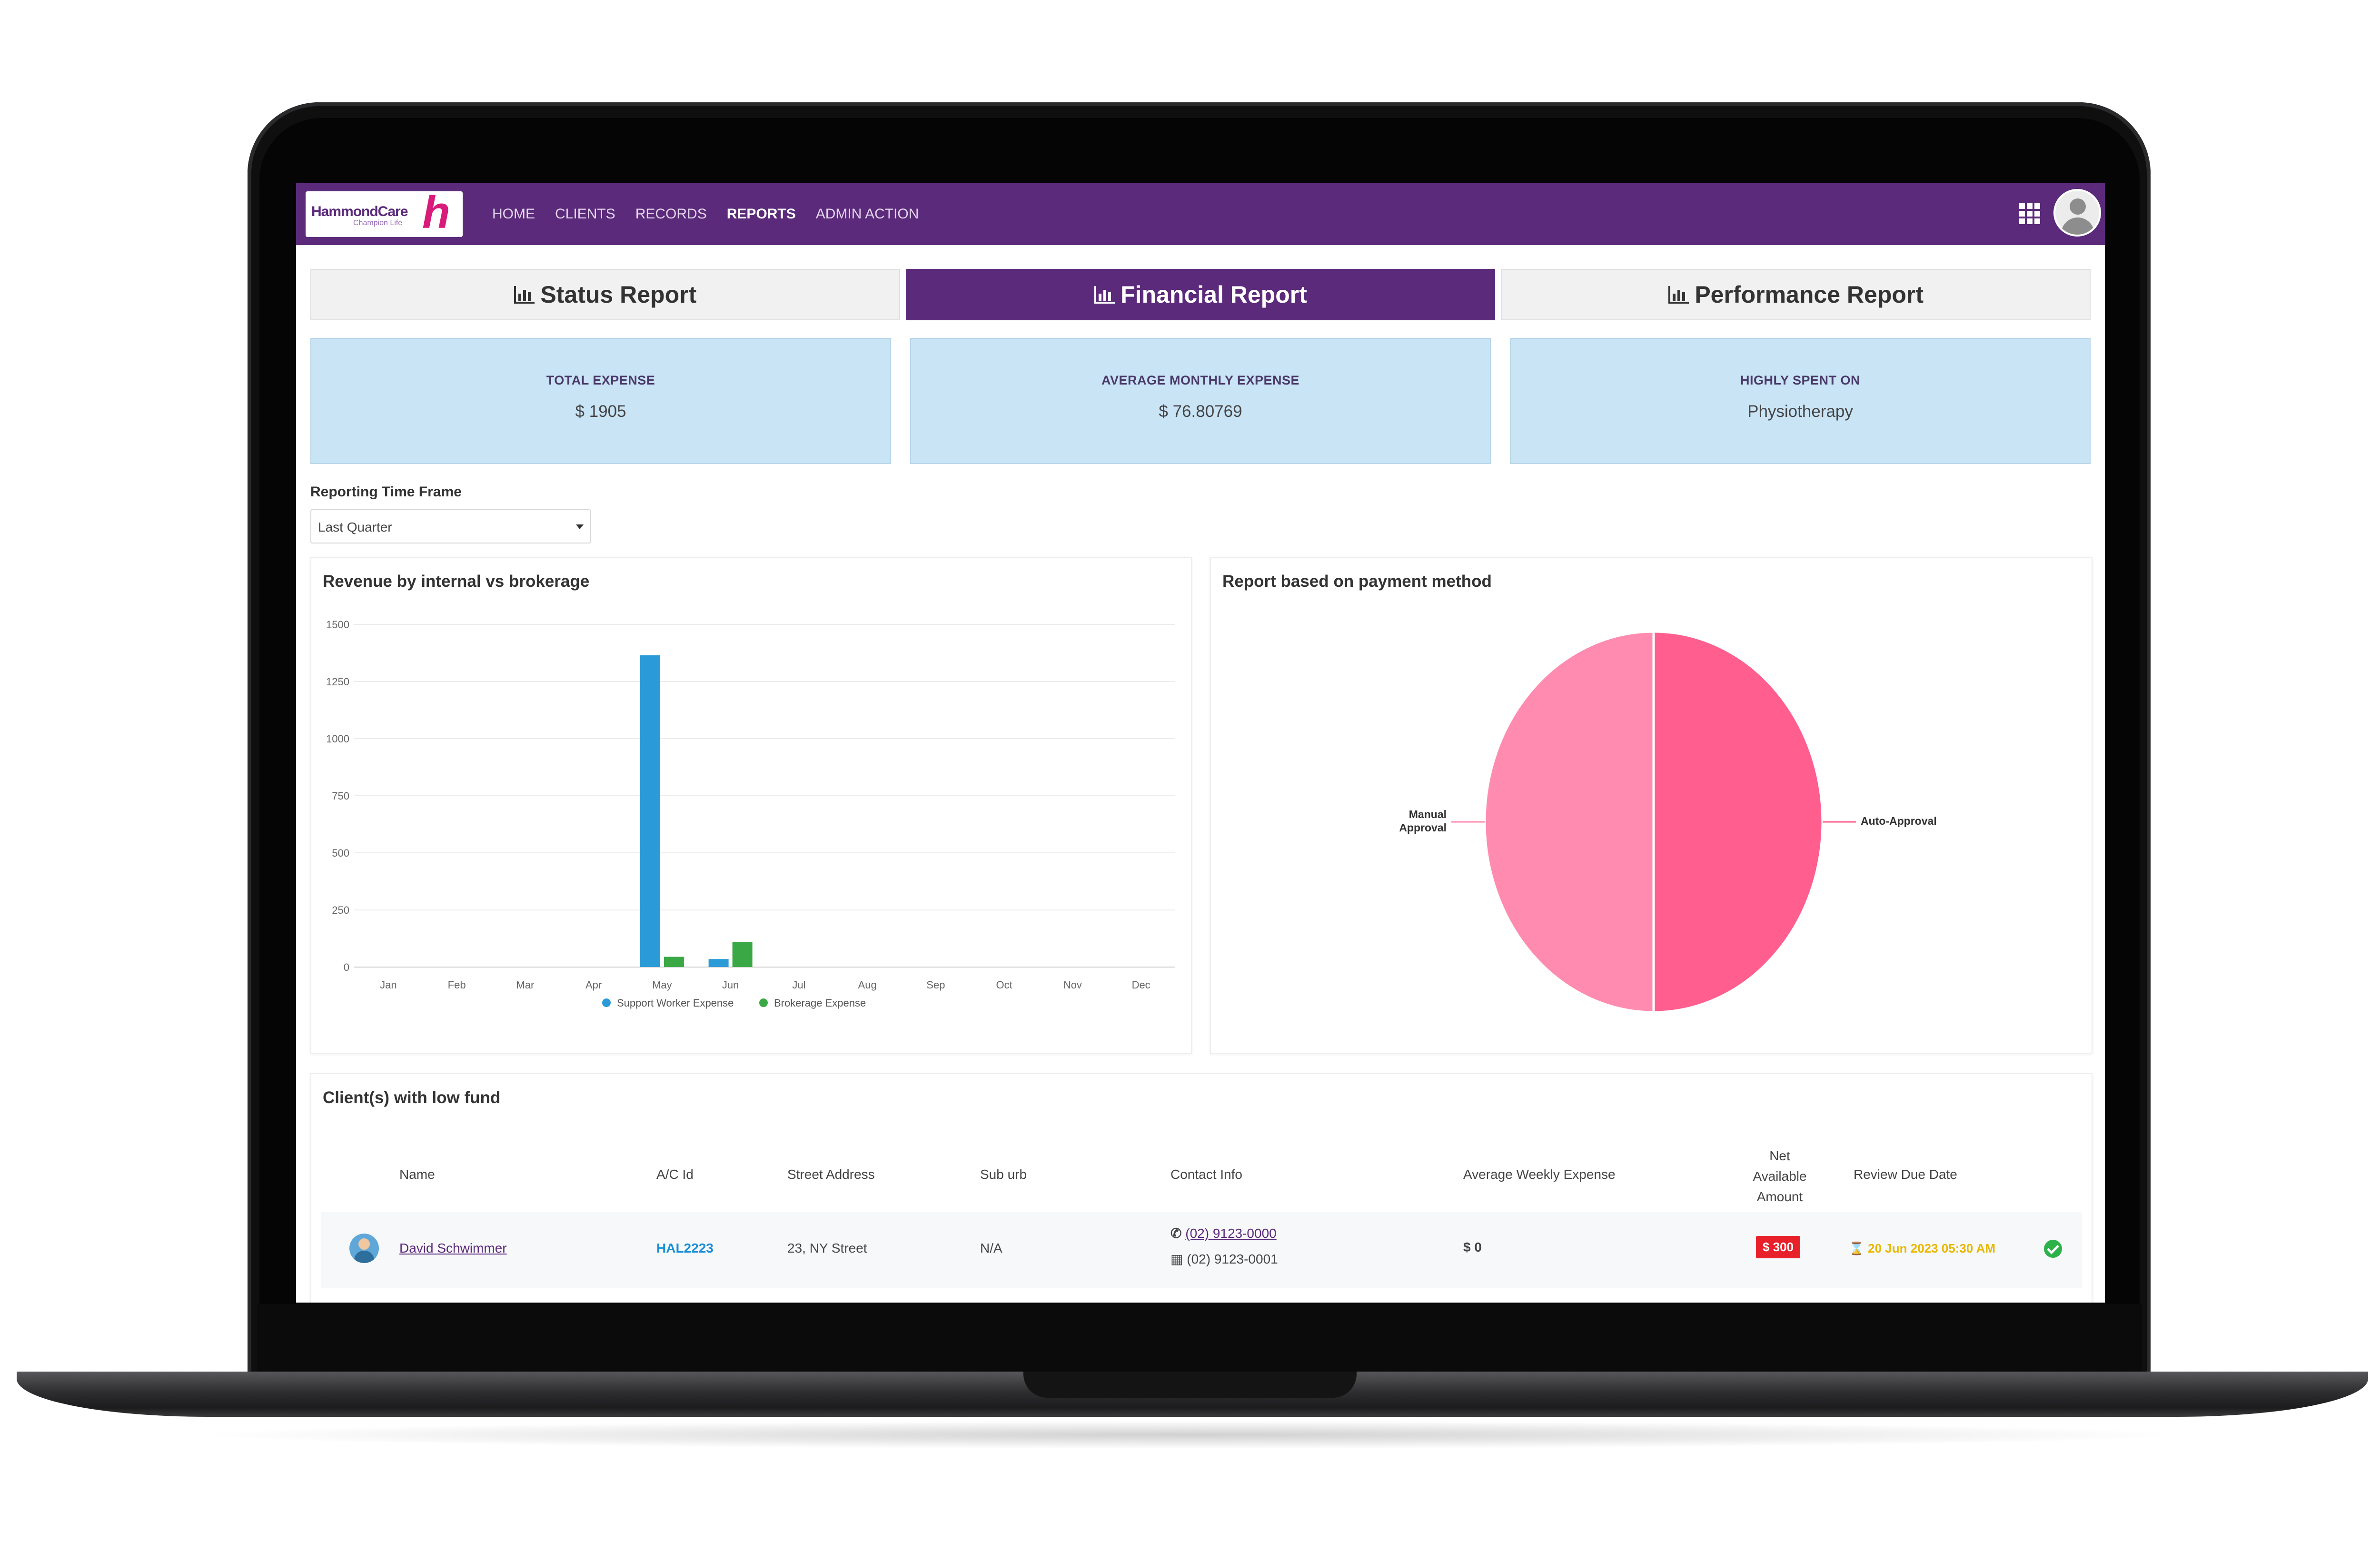  What do you see at coordinates (1905, 1174) in the screenshot?
I see `col-header-review-due: Review Due Date` at bounding box center [1905, 1174].